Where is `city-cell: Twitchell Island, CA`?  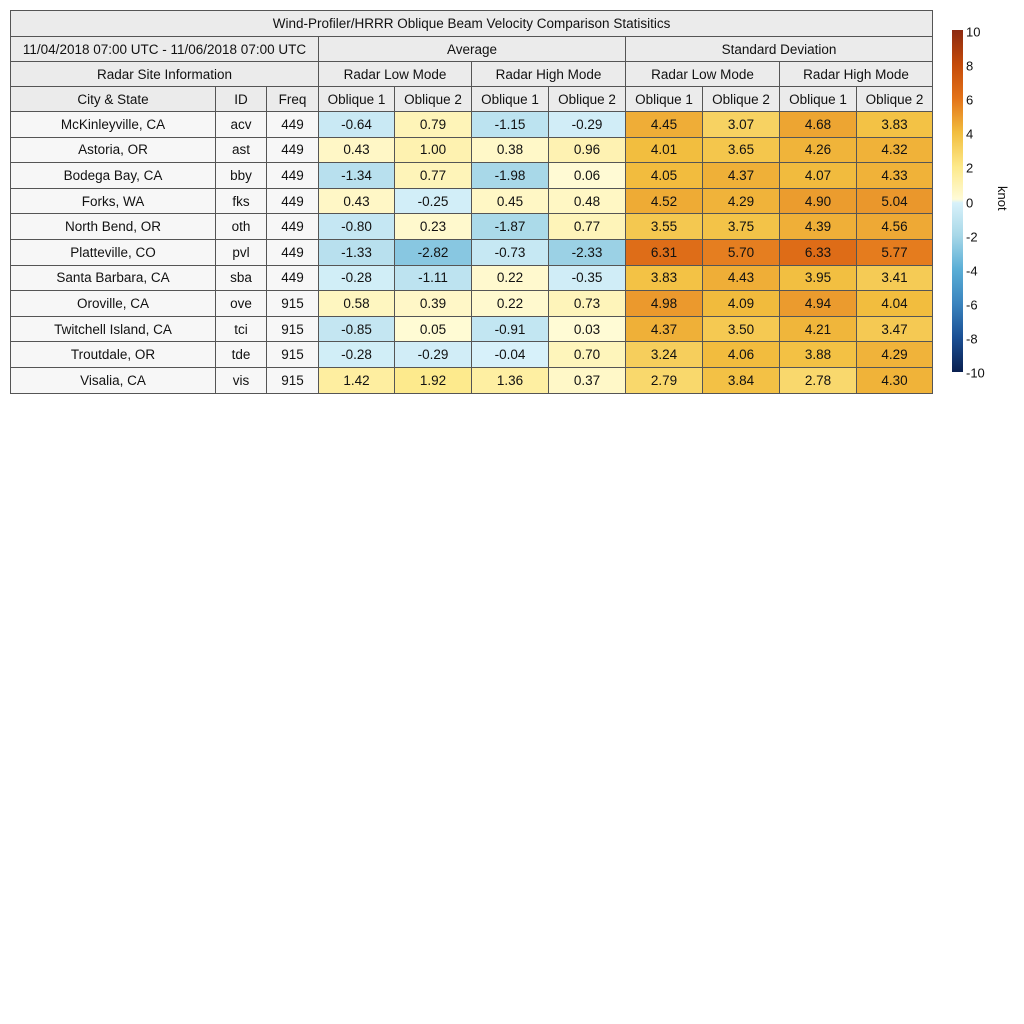 city-cell: Twitchell Island, CA is located at coordinates (113, 329).